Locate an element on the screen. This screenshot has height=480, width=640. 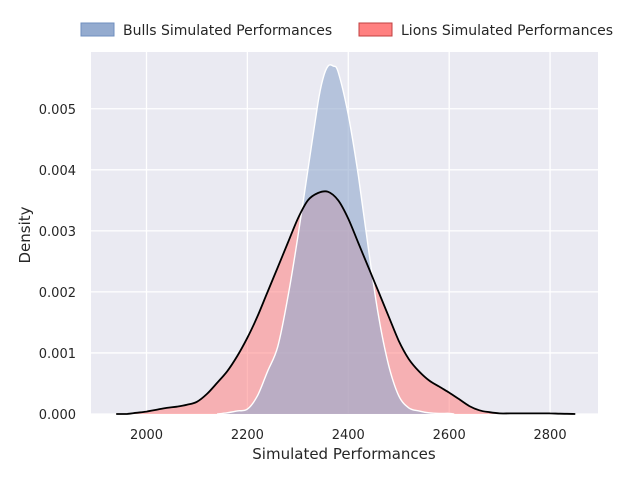
x-tick-label: 2600 is located at coordinates (449, 435).